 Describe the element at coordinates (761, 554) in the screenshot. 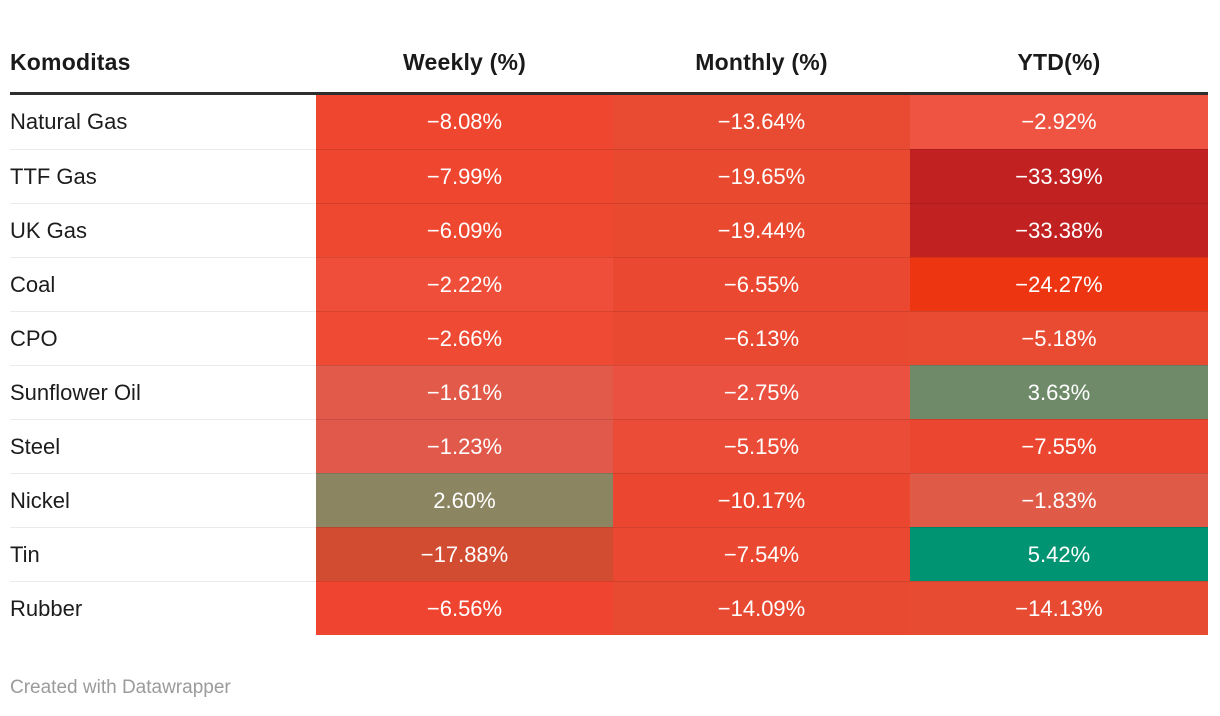

I see `heatmap-cell: −7.54%` at that location.